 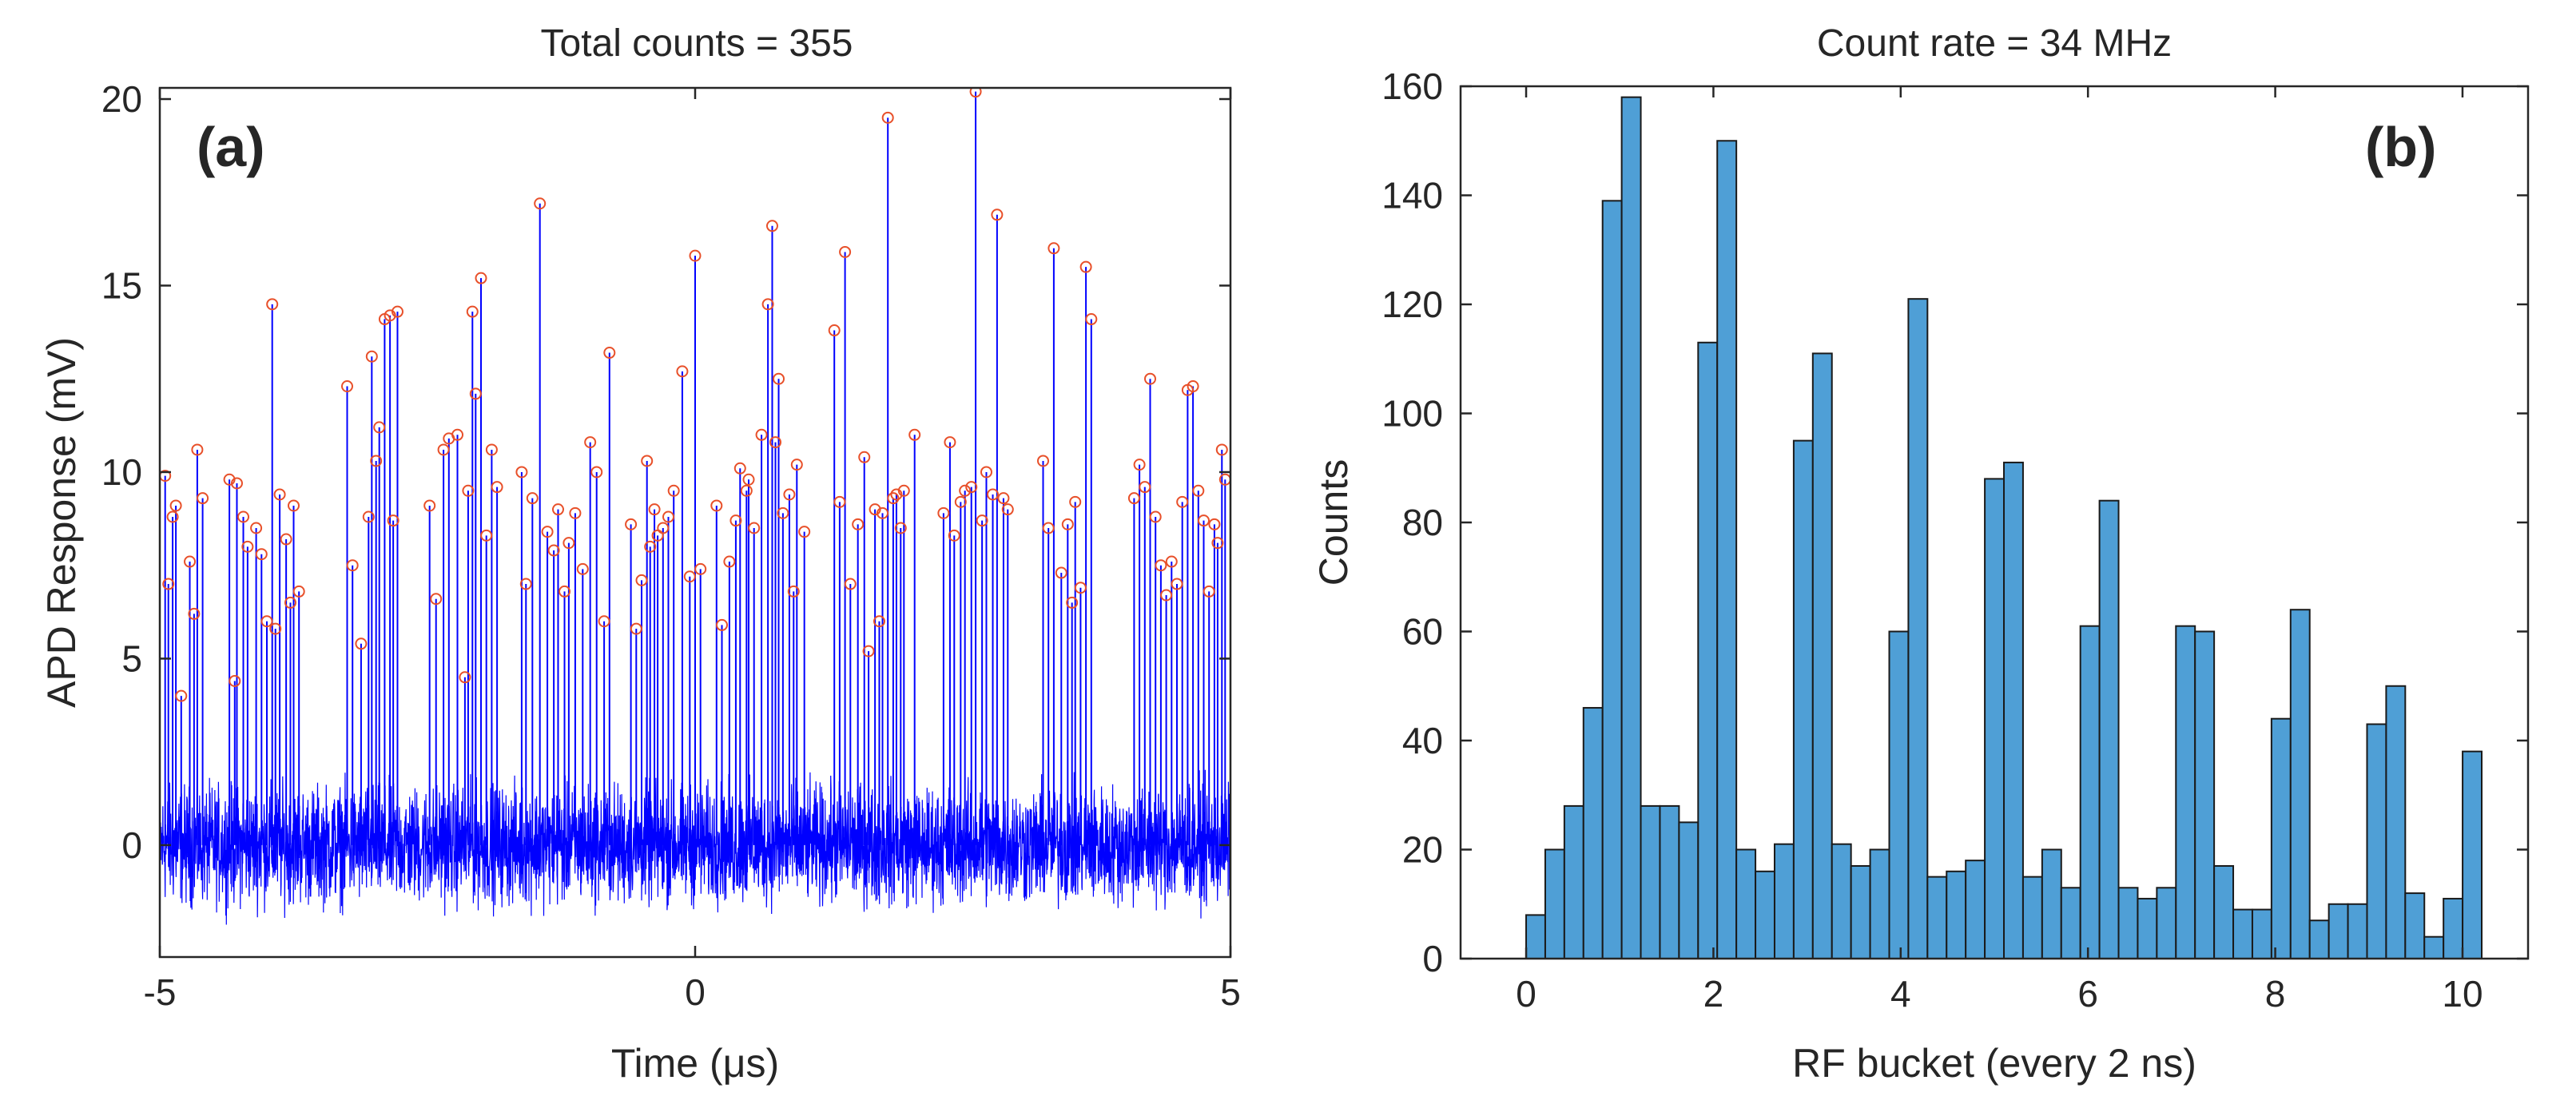 I want to click on x-tick-label: 0, so click(x=695, y=992).